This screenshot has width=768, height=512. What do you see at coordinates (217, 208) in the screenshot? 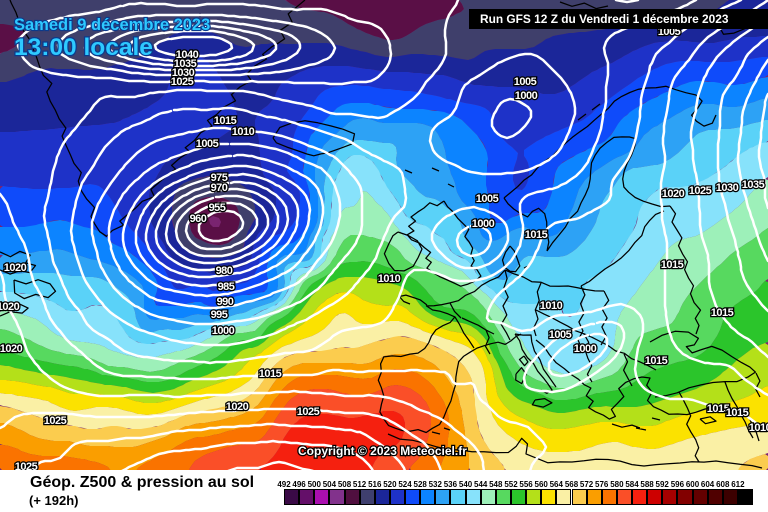
I see `svg-text: 955` at bounding box center [217, 208].